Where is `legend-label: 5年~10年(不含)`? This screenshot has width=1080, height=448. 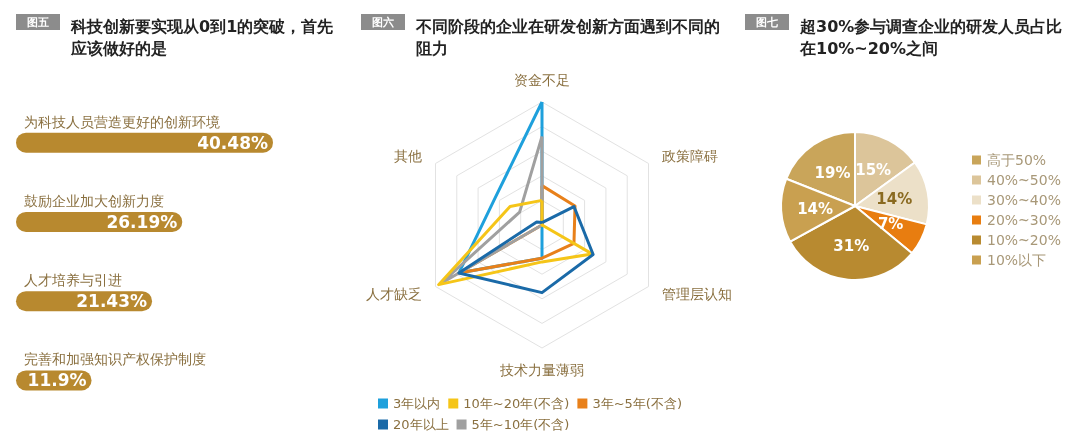
legend-label: 5年~10年(不含) is located at coordinates (520, 424).